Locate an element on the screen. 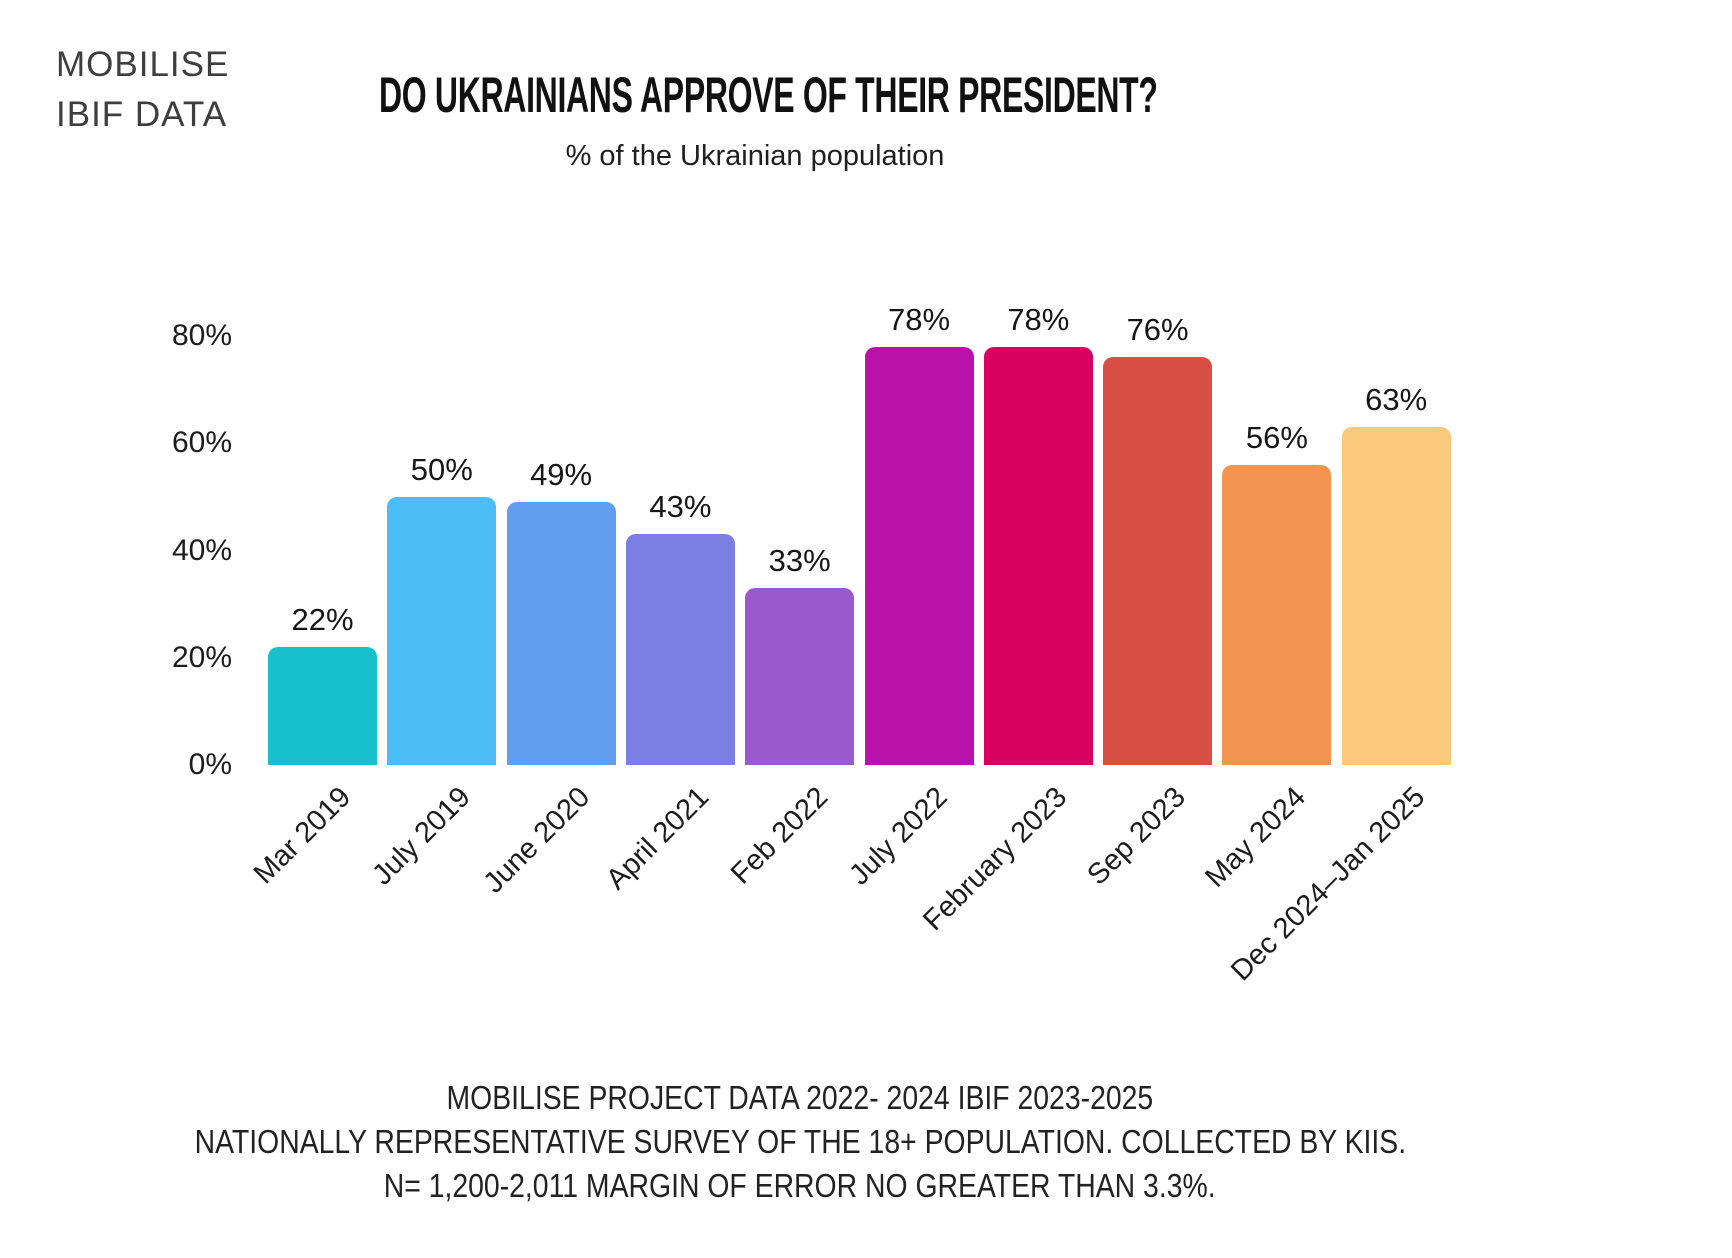  bar-value-label: 43% is located at coordinates (680, 507).